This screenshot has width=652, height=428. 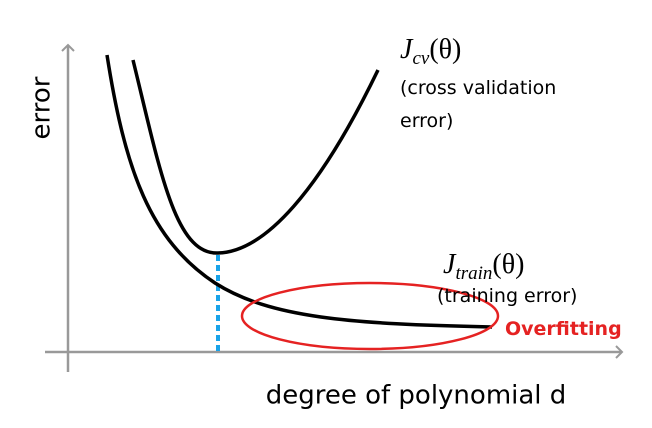 I want to click on train-label: Jtrain(θ), so click(x=483, y=266).